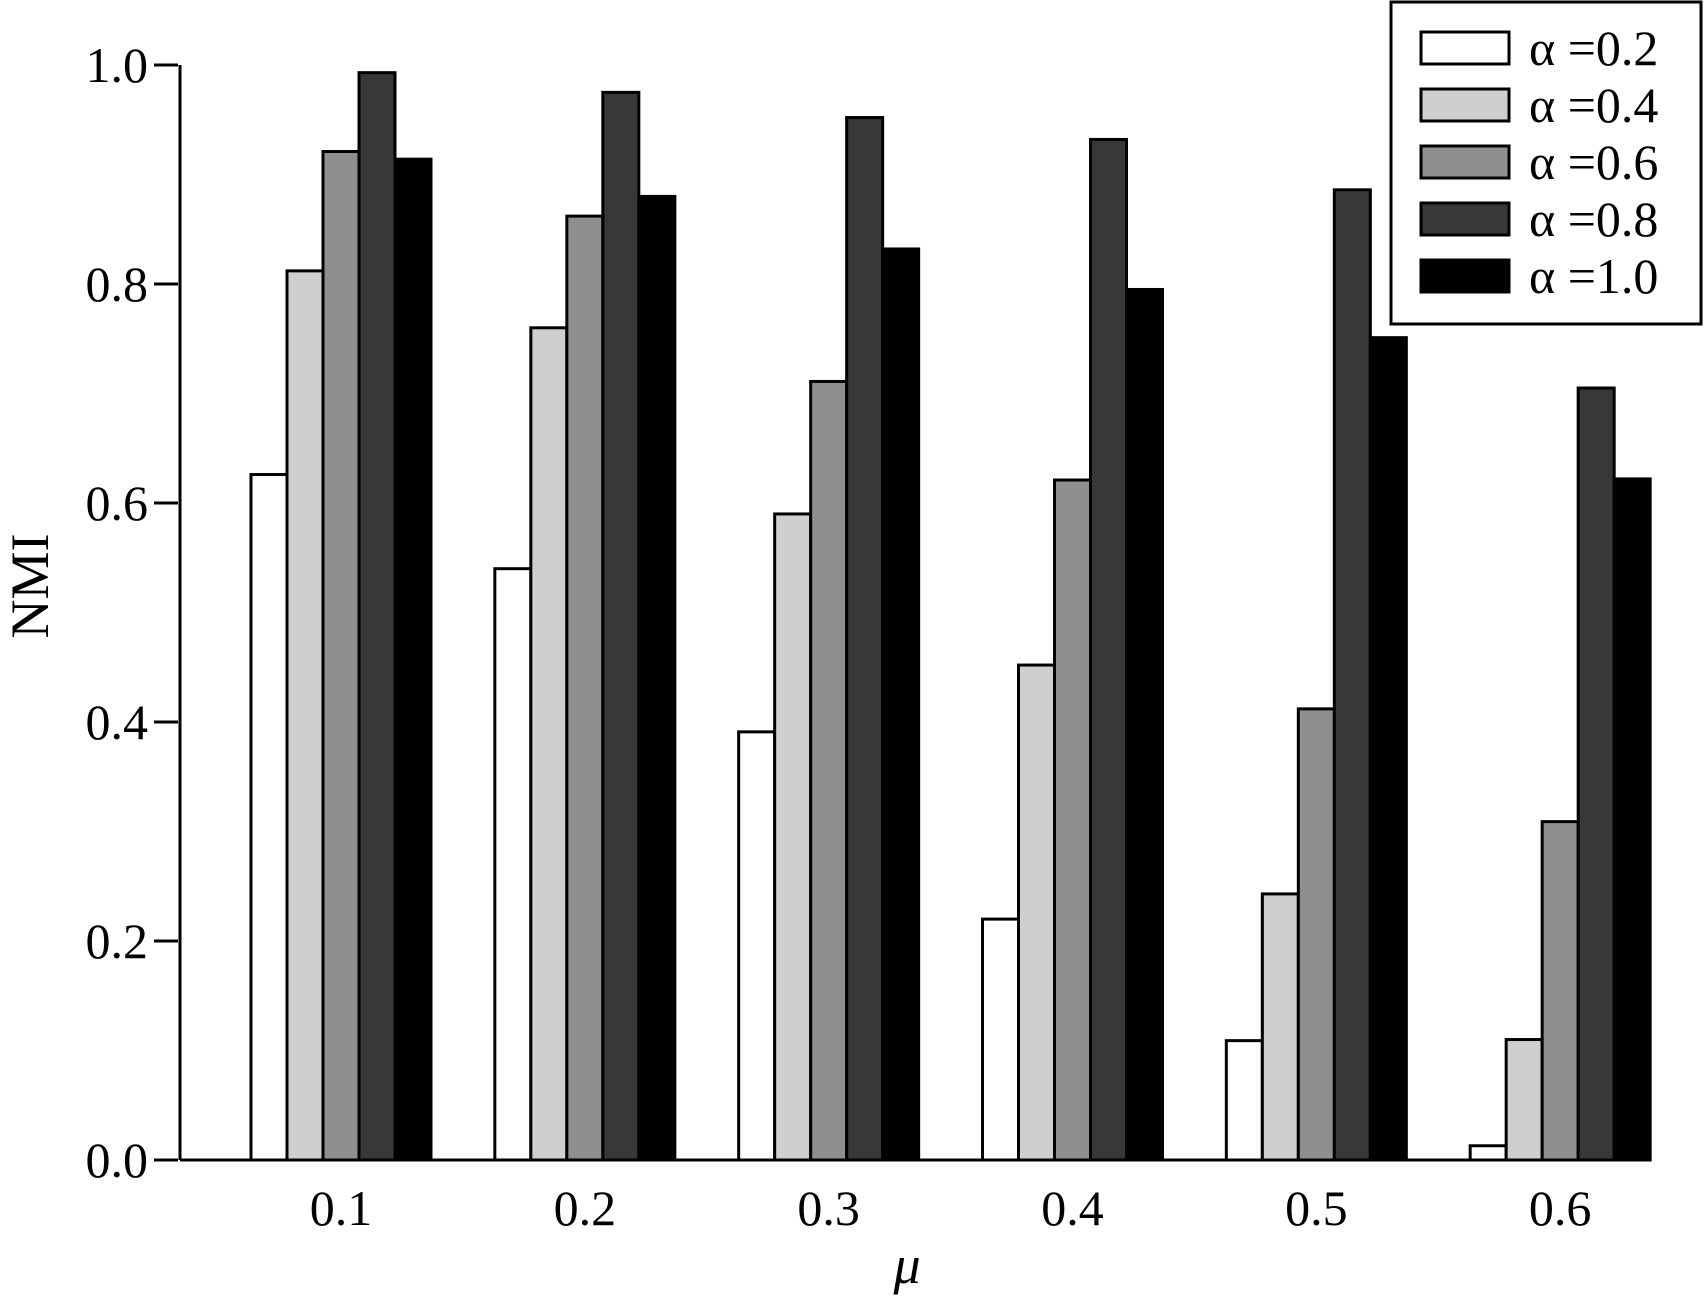 The image size is (1705, 1310). I want to click on bar-0.4-series-1, so click(1000, 1039).